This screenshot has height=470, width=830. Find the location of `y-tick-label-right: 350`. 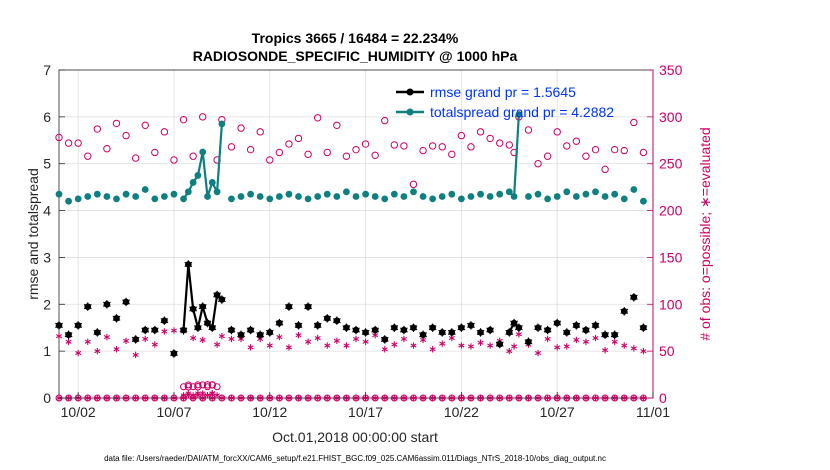

y-tick-label-right: 350 is located at coordinates (671, 70).